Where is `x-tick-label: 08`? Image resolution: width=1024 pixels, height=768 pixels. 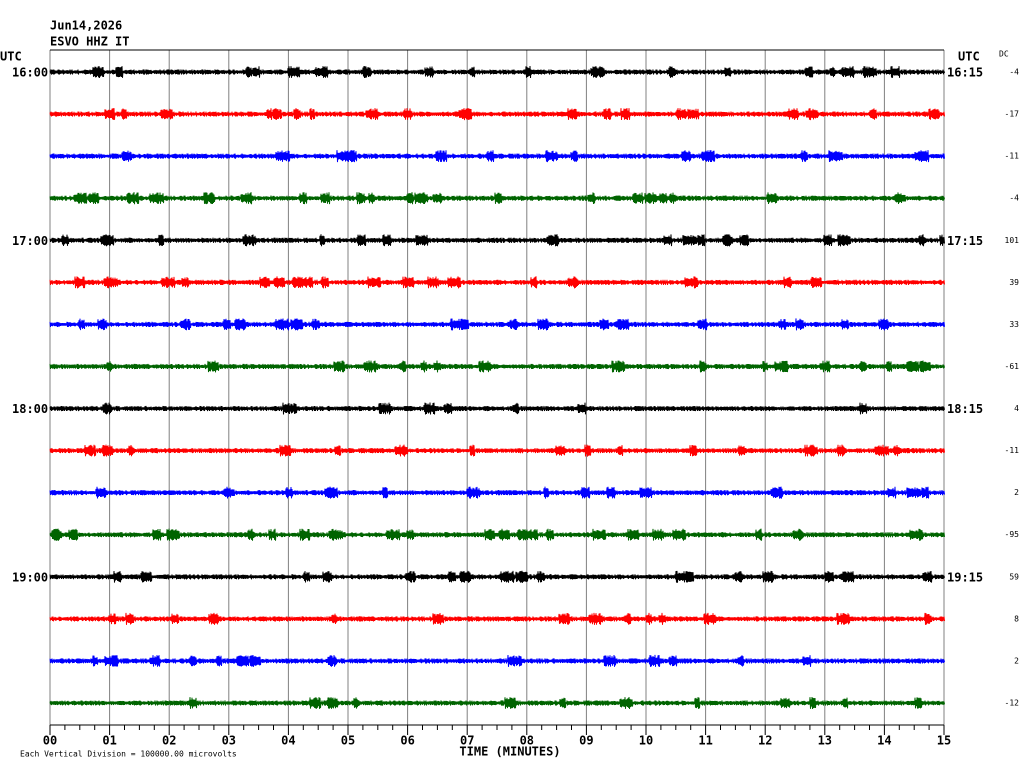
x-tick-label: 08 is located at coordinates (527, 741).